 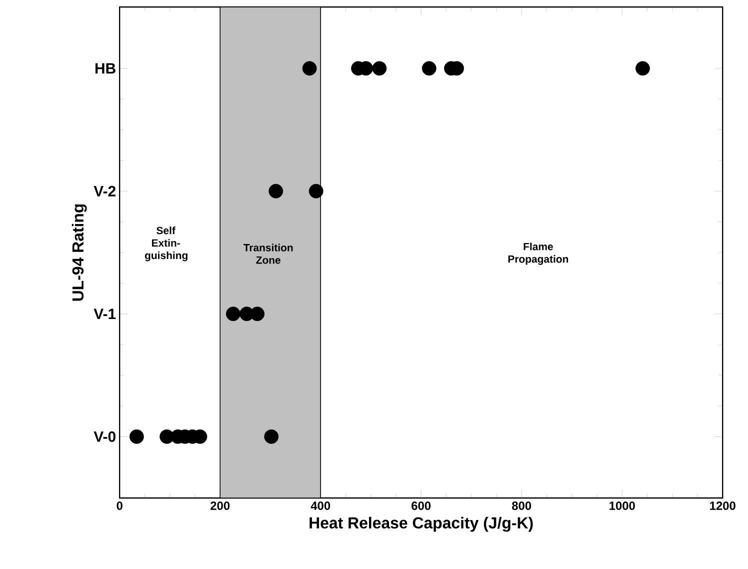 What do you see at coordinates (622, 506) in the screenshot?
I see `x-tick-label: 1000` at bounding box center [622, 506].